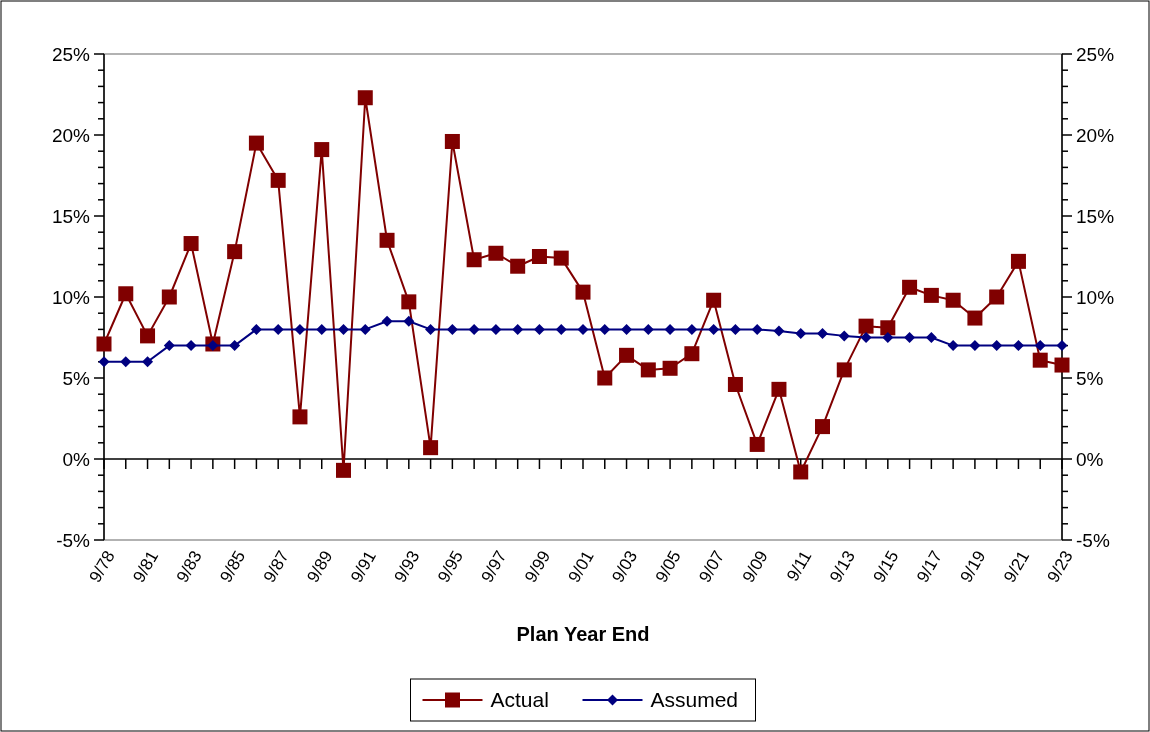 The height and width of the screenshot is (732, 1150). I want to click on y2-tick-label: 15%, so click(1095, 216).